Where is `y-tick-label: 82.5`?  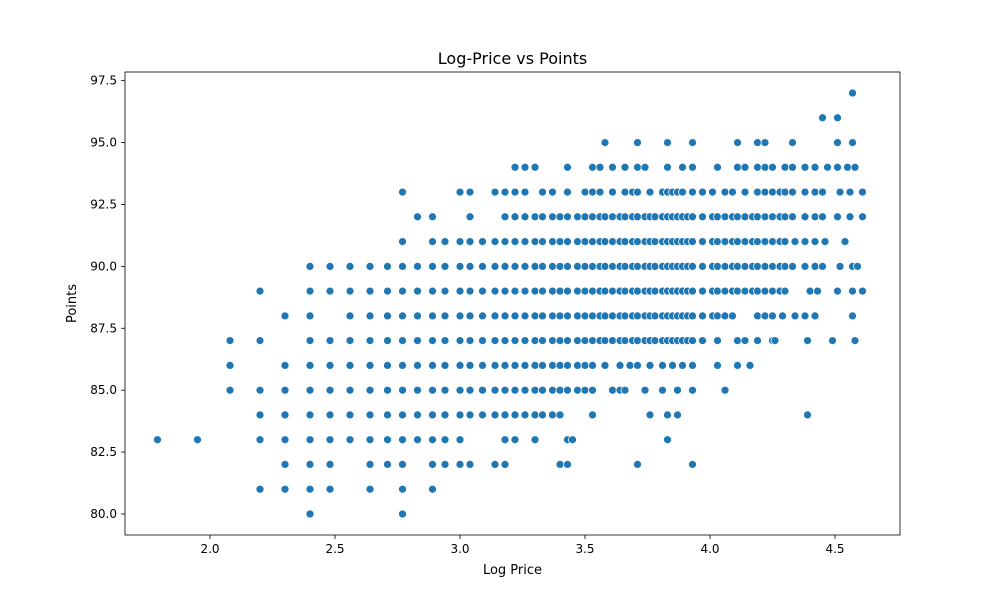
y-tick-label: 82.5 is located at coordinates (103, 452).